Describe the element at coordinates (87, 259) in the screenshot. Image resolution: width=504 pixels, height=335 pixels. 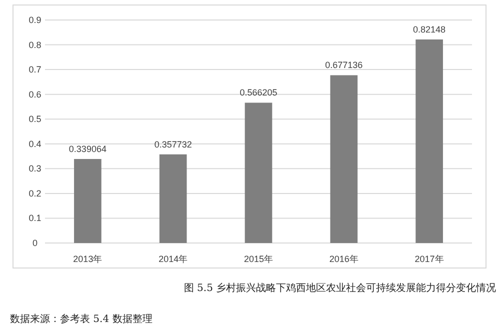
I see `x-tick-label: 2013年` at that location.